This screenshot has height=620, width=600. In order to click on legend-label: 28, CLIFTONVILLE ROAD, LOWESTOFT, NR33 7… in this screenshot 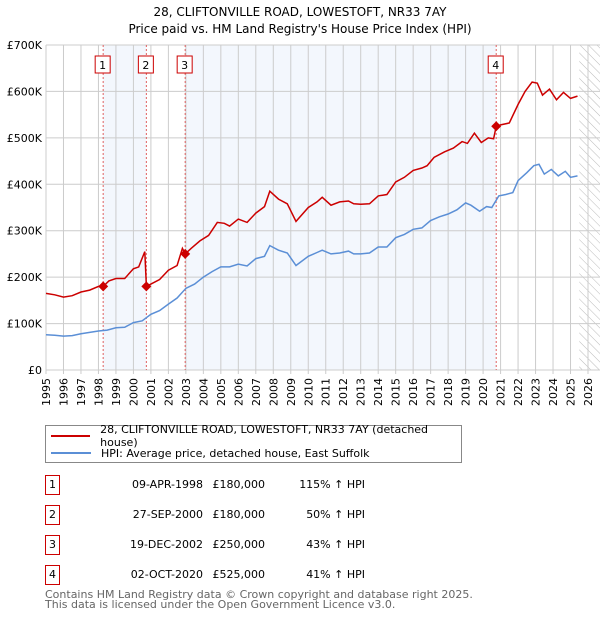, I will do `click(264, 436)`.